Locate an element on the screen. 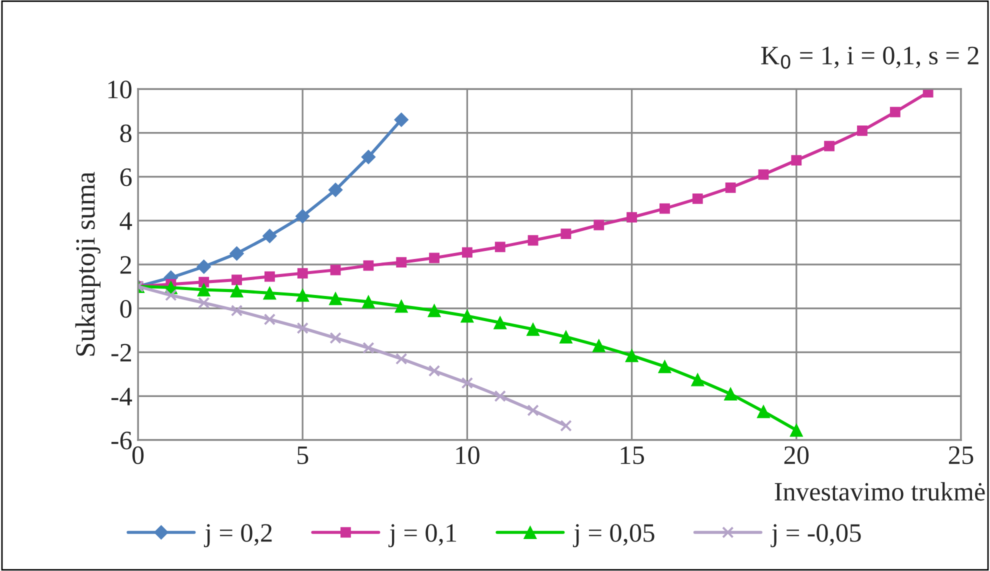  x-tick-label: 0 is located at coordinates (138, 455).